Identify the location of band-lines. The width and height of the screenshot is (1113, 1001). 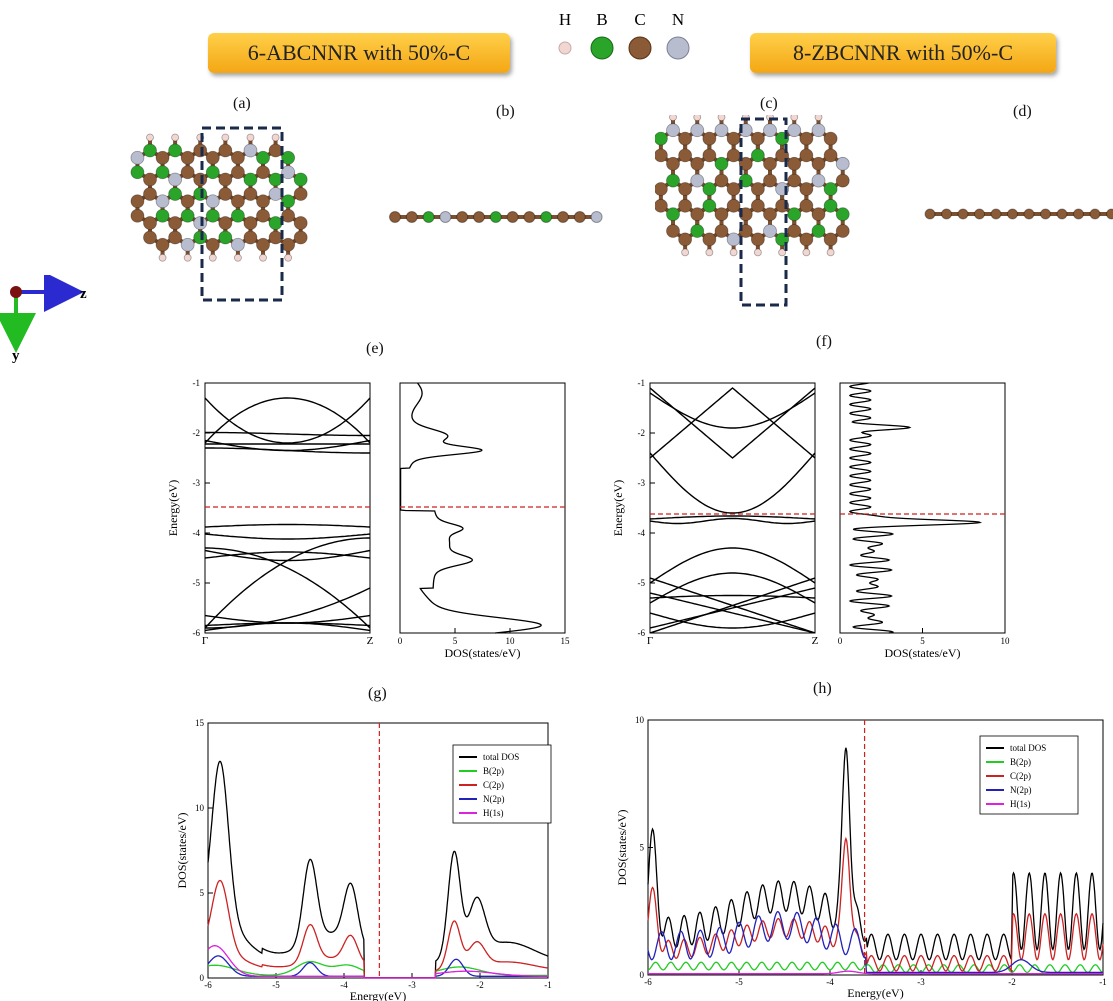
(287, 514).